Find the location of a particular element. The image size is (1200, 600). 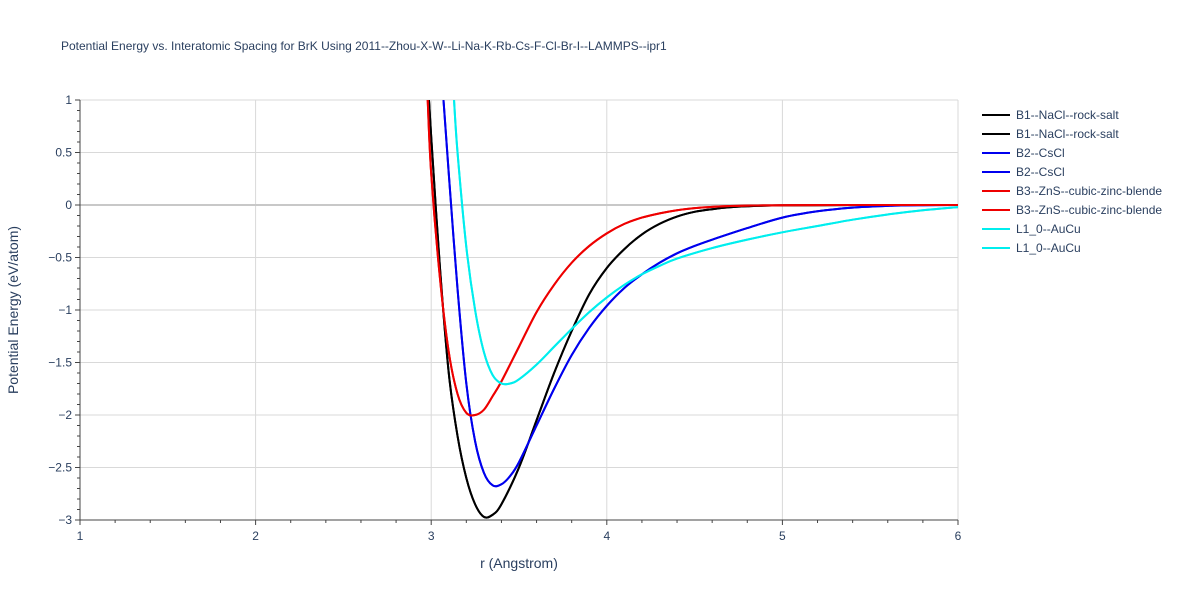

y-tick-label: −1.5 is located at coordinates (60, 363).